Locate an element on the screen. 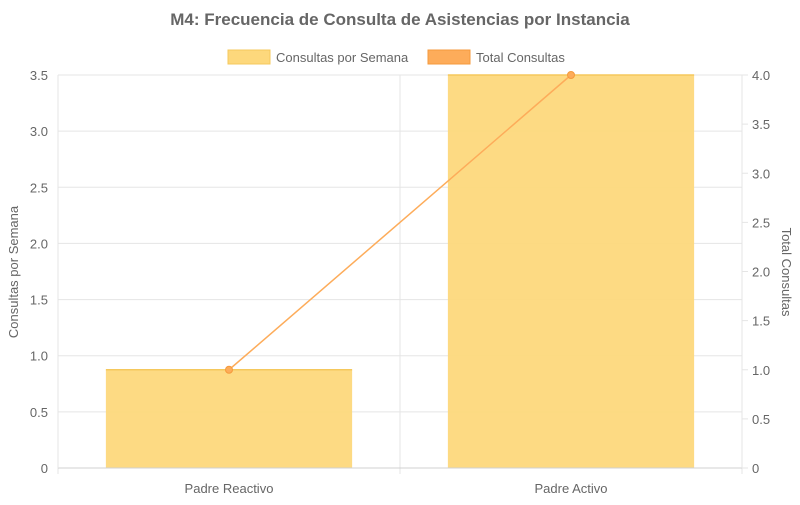  y-right-tick-label: 1.0 is located at coordinates (761, 370).